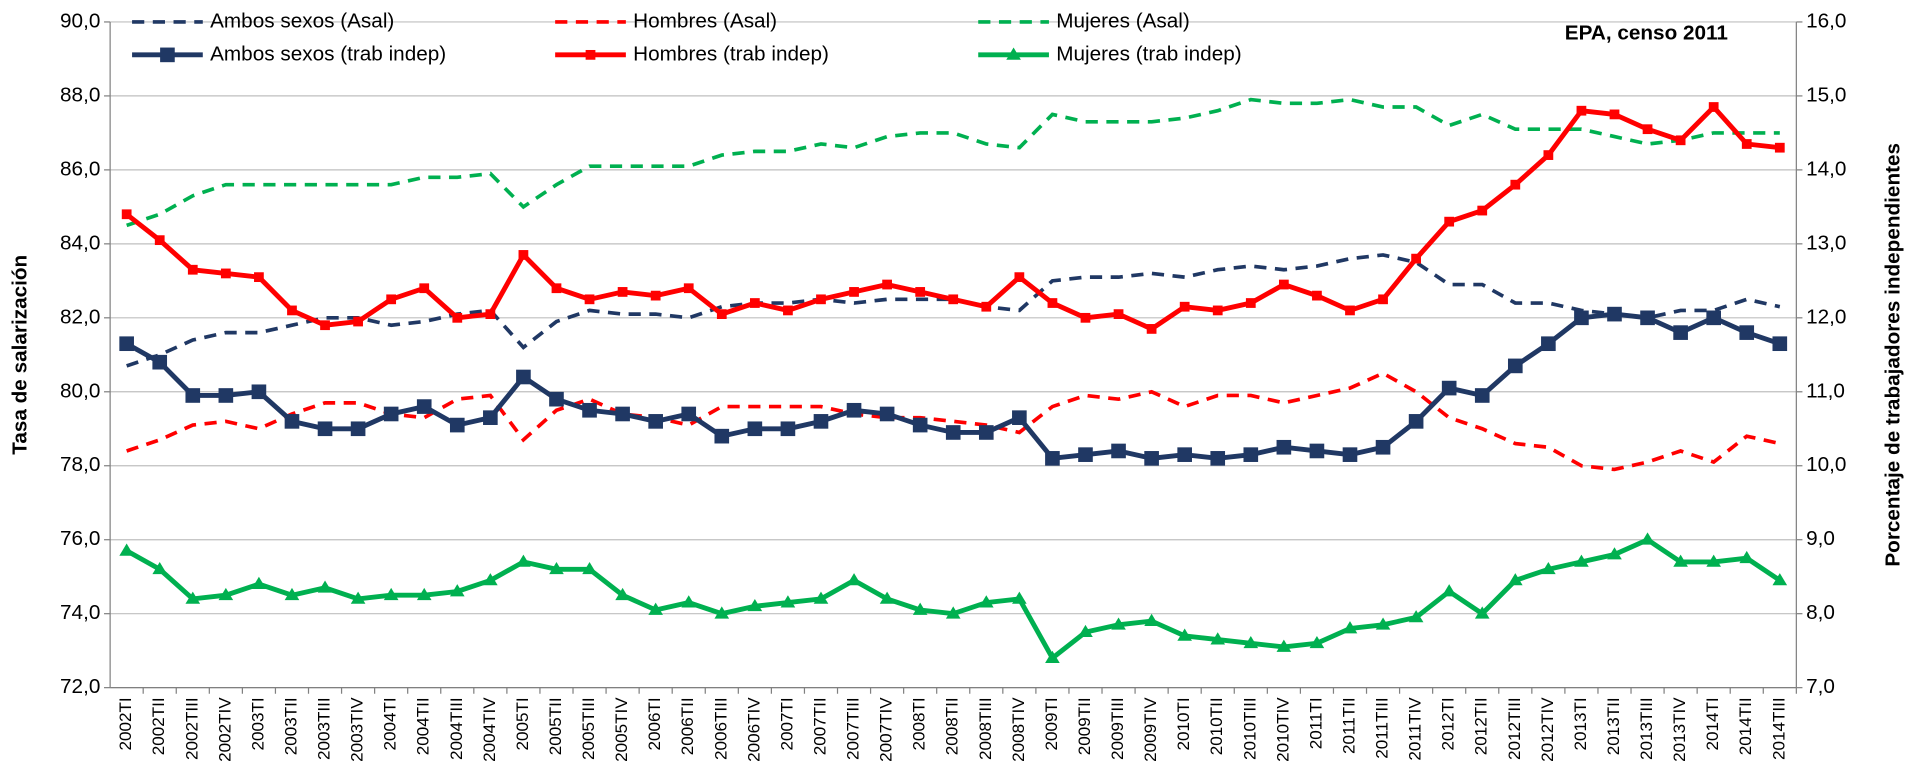  I want to click on y-tick-label: 72,0, so click(80, 686).